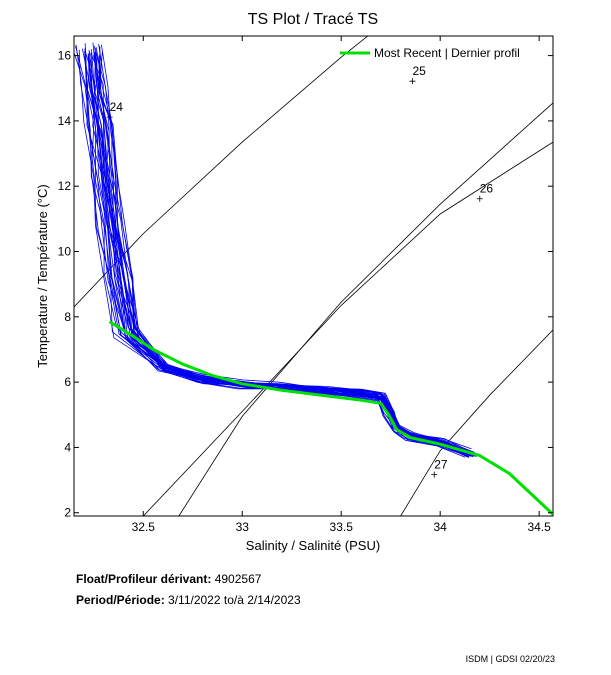 This screenshot has width=611, height=675. What do you see at coordinates (67, 382) in the screenshot?
I see `y-tick-label: 6` at bounding box center [67, 382].